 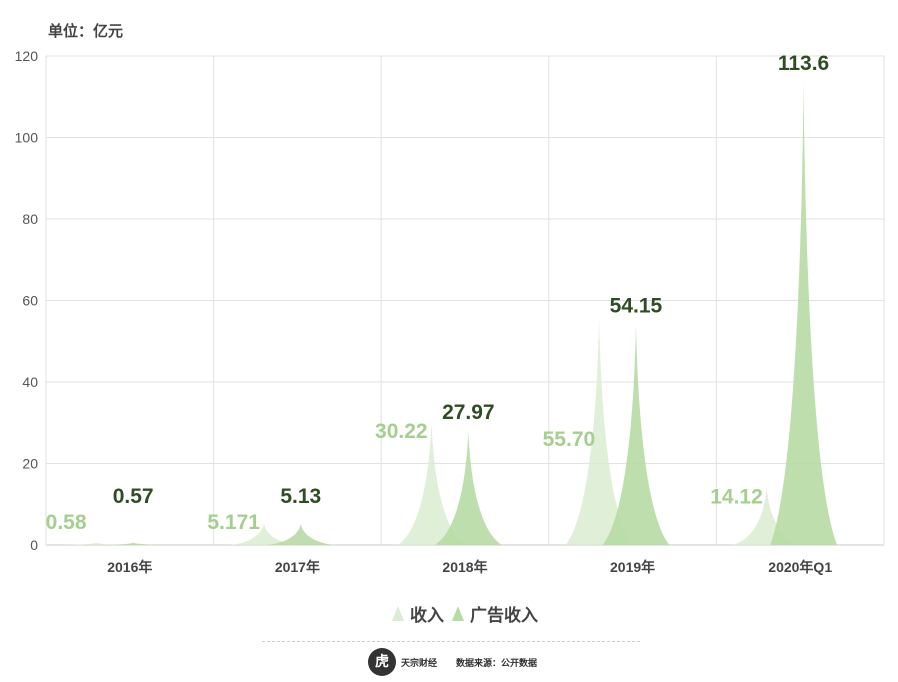 I want to click on data-label: 30.22, so click(x=401, y=431).